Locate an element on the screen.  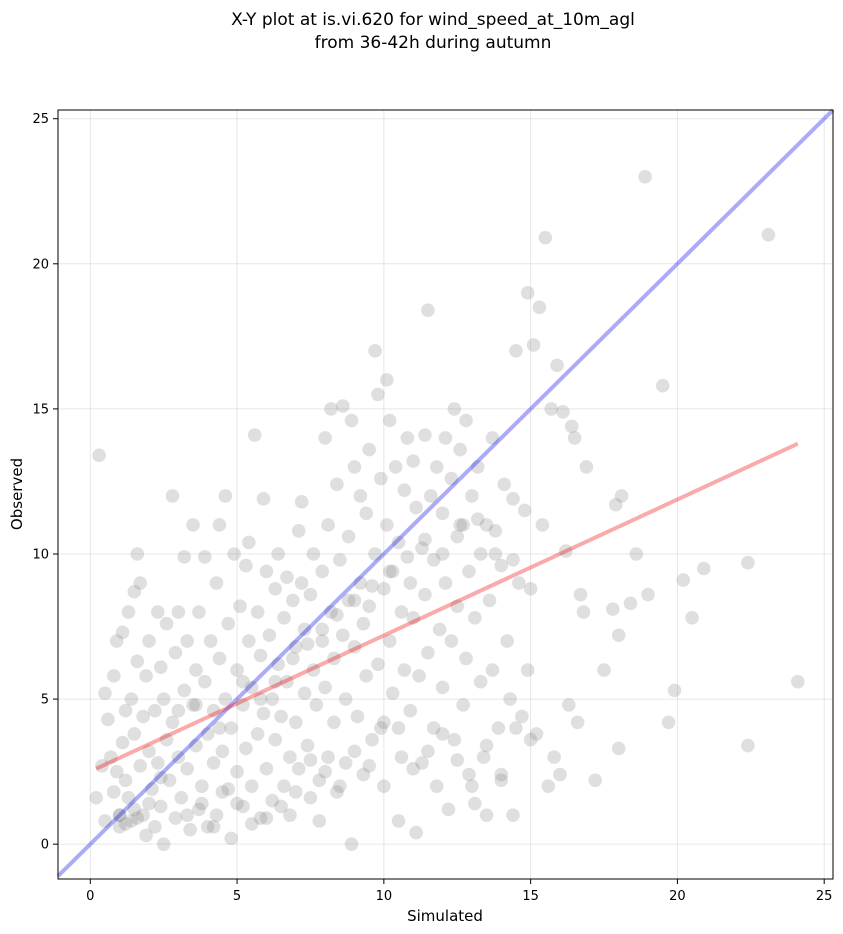
chart-subtitle: from 36-42h during autumn is located at coordinates (433, 43).